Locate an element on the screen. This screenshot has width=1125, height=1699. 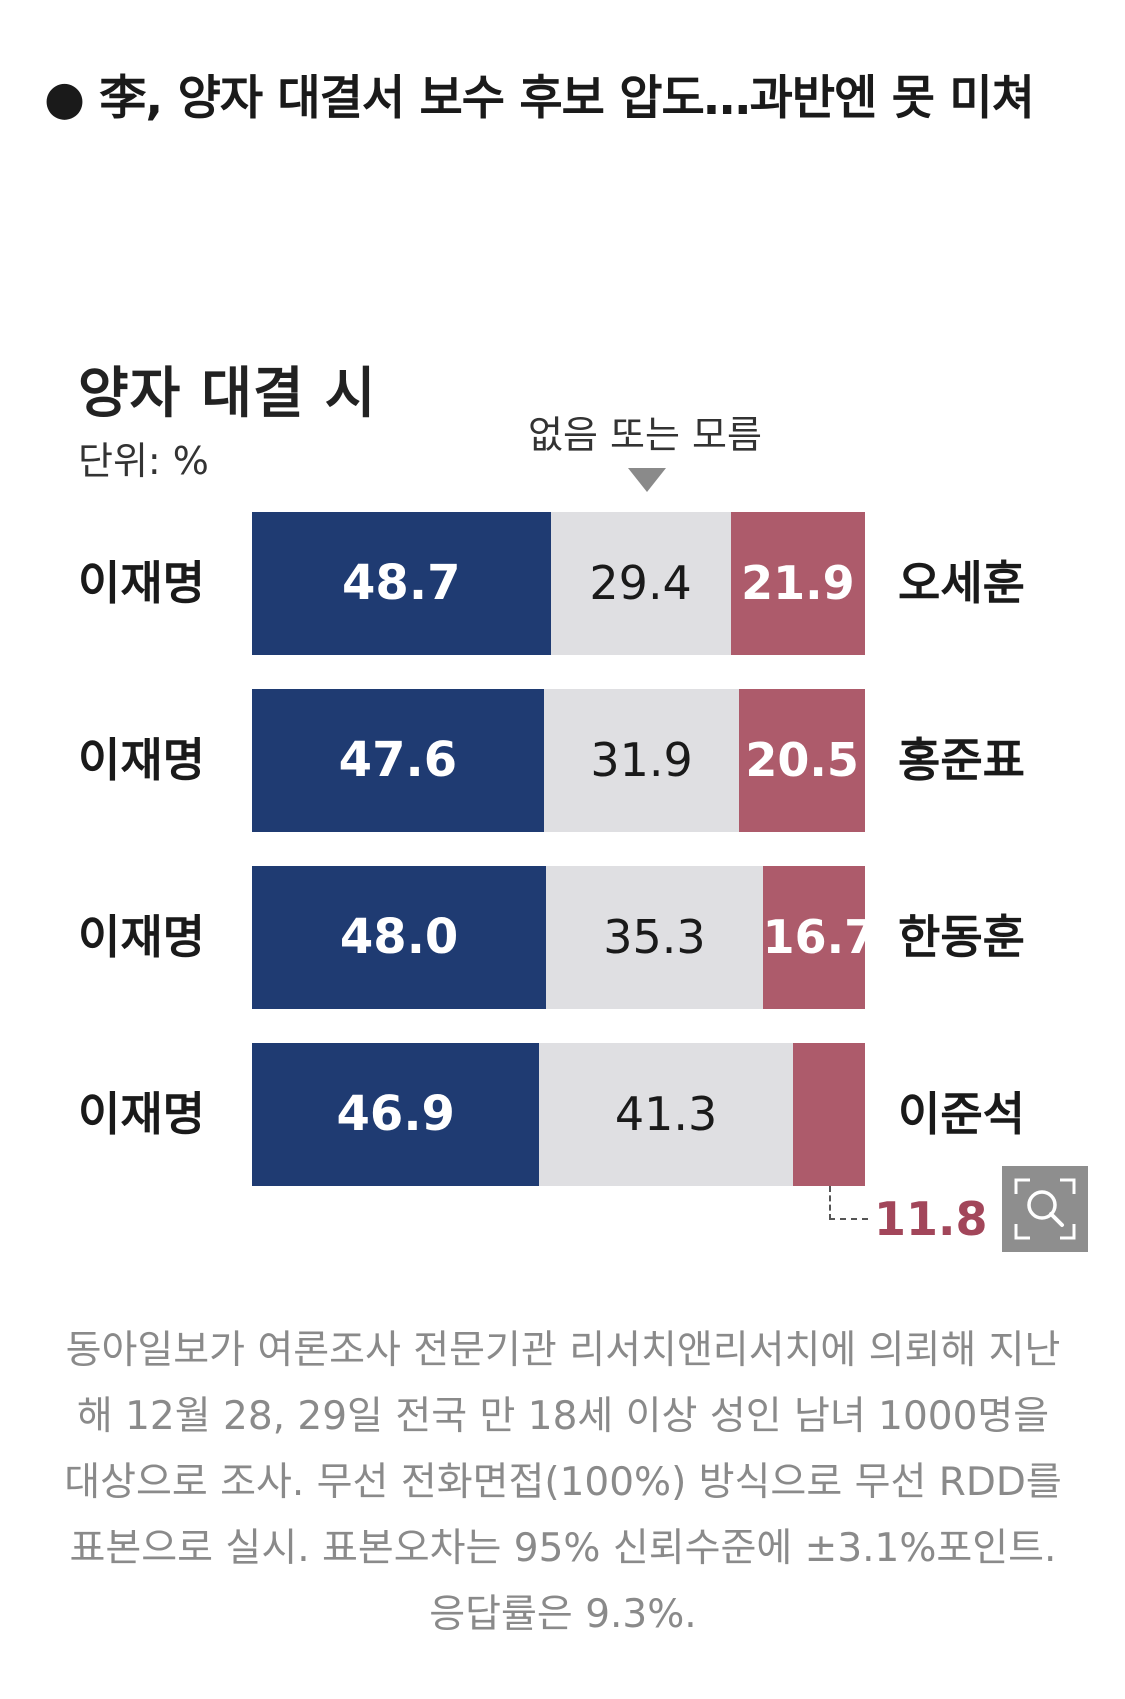
data-label: 20.5 is located at coordinates (802, 760).